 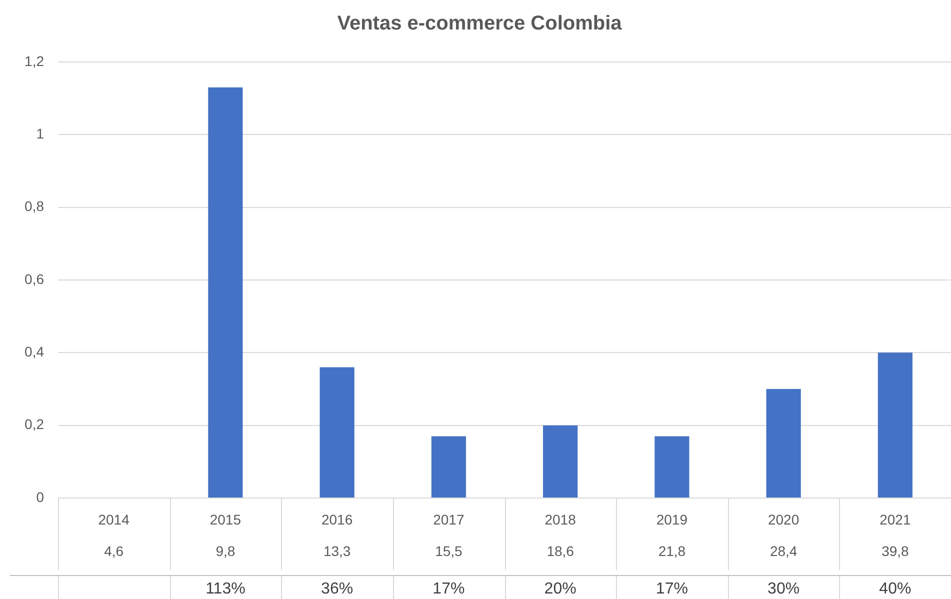 What do you see at coordinates (337, 519) in the screenshot?
I see `x-tick-label: 2016` at bounding box center [337, 519].